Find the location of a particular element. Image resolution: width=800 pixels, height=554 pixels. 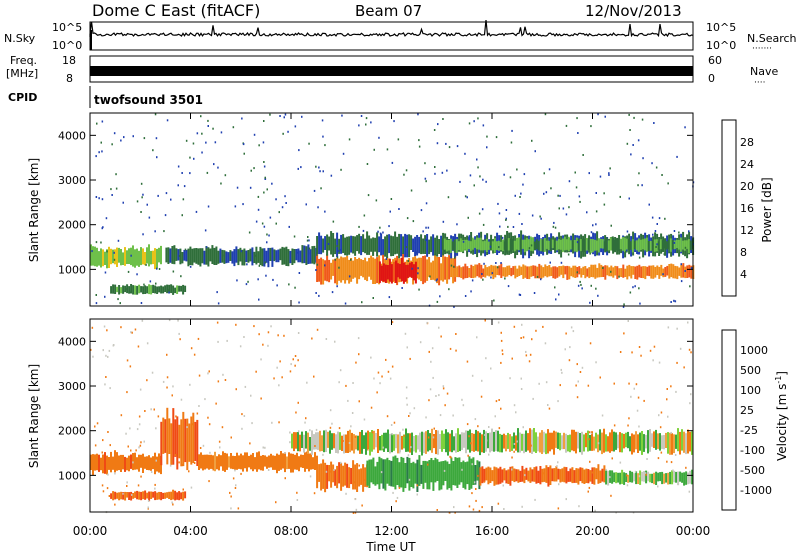

velocity-colorbar-tick-label: 500 is located at coordinates (750, 370).